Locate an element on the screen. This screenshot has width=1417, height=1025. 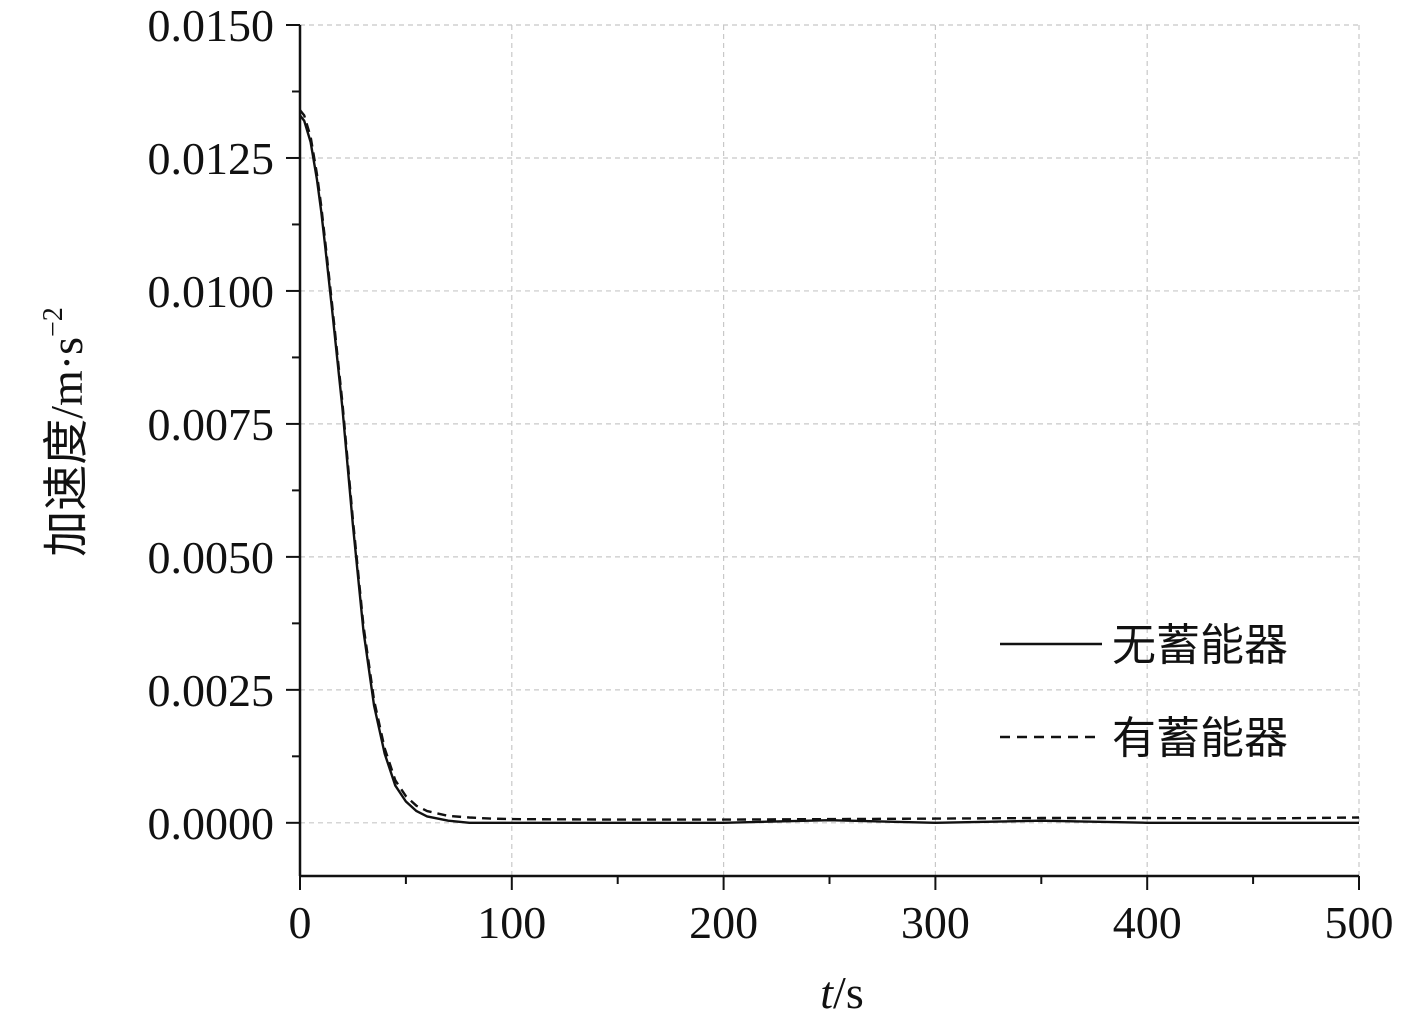
x-tick-label: 500 is located at coordinates (1359, 922).